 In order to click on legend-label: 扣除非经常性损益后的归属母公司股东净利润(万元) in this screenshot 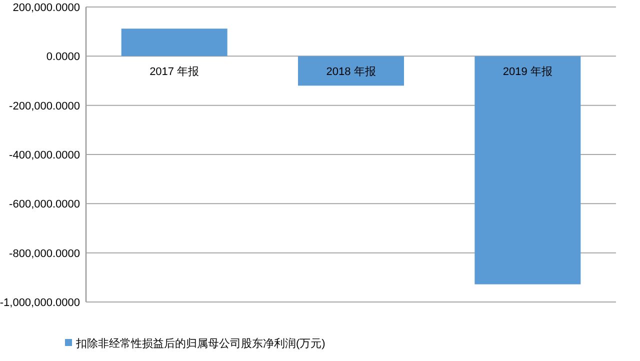, I will do `click(200, 343)`.